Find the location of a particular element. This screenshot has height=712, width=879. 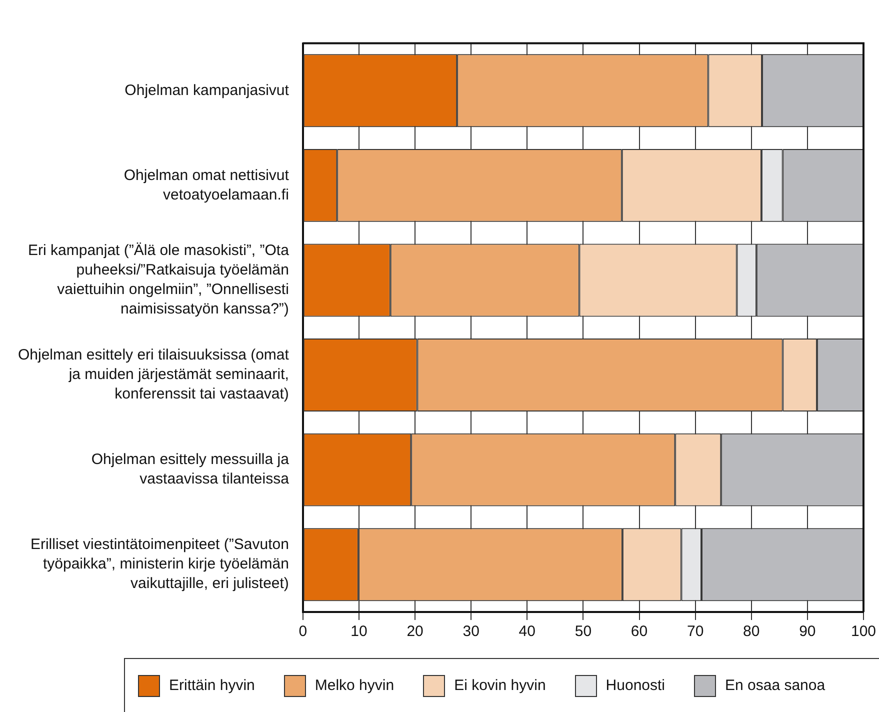

y-tick-label: Erilliset viestintätoimenpiteet (”Savuton työpaikka”, ministerin kirje työelämän vaikuttajille, eri julisteet) is located at coordinates (159, 564).